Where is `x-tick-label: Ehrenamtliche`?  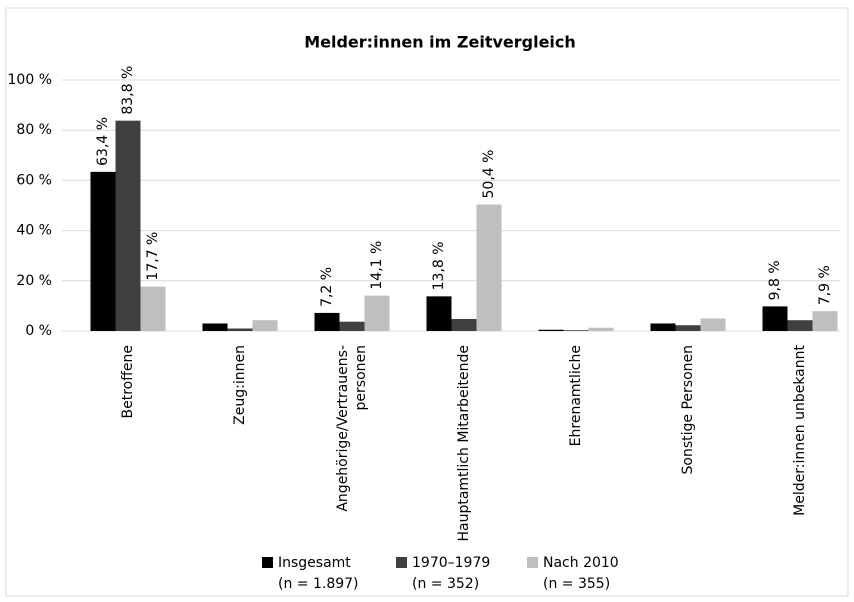
x-tick-label: Ehrenamtliche is located at coordinates (576, 395).